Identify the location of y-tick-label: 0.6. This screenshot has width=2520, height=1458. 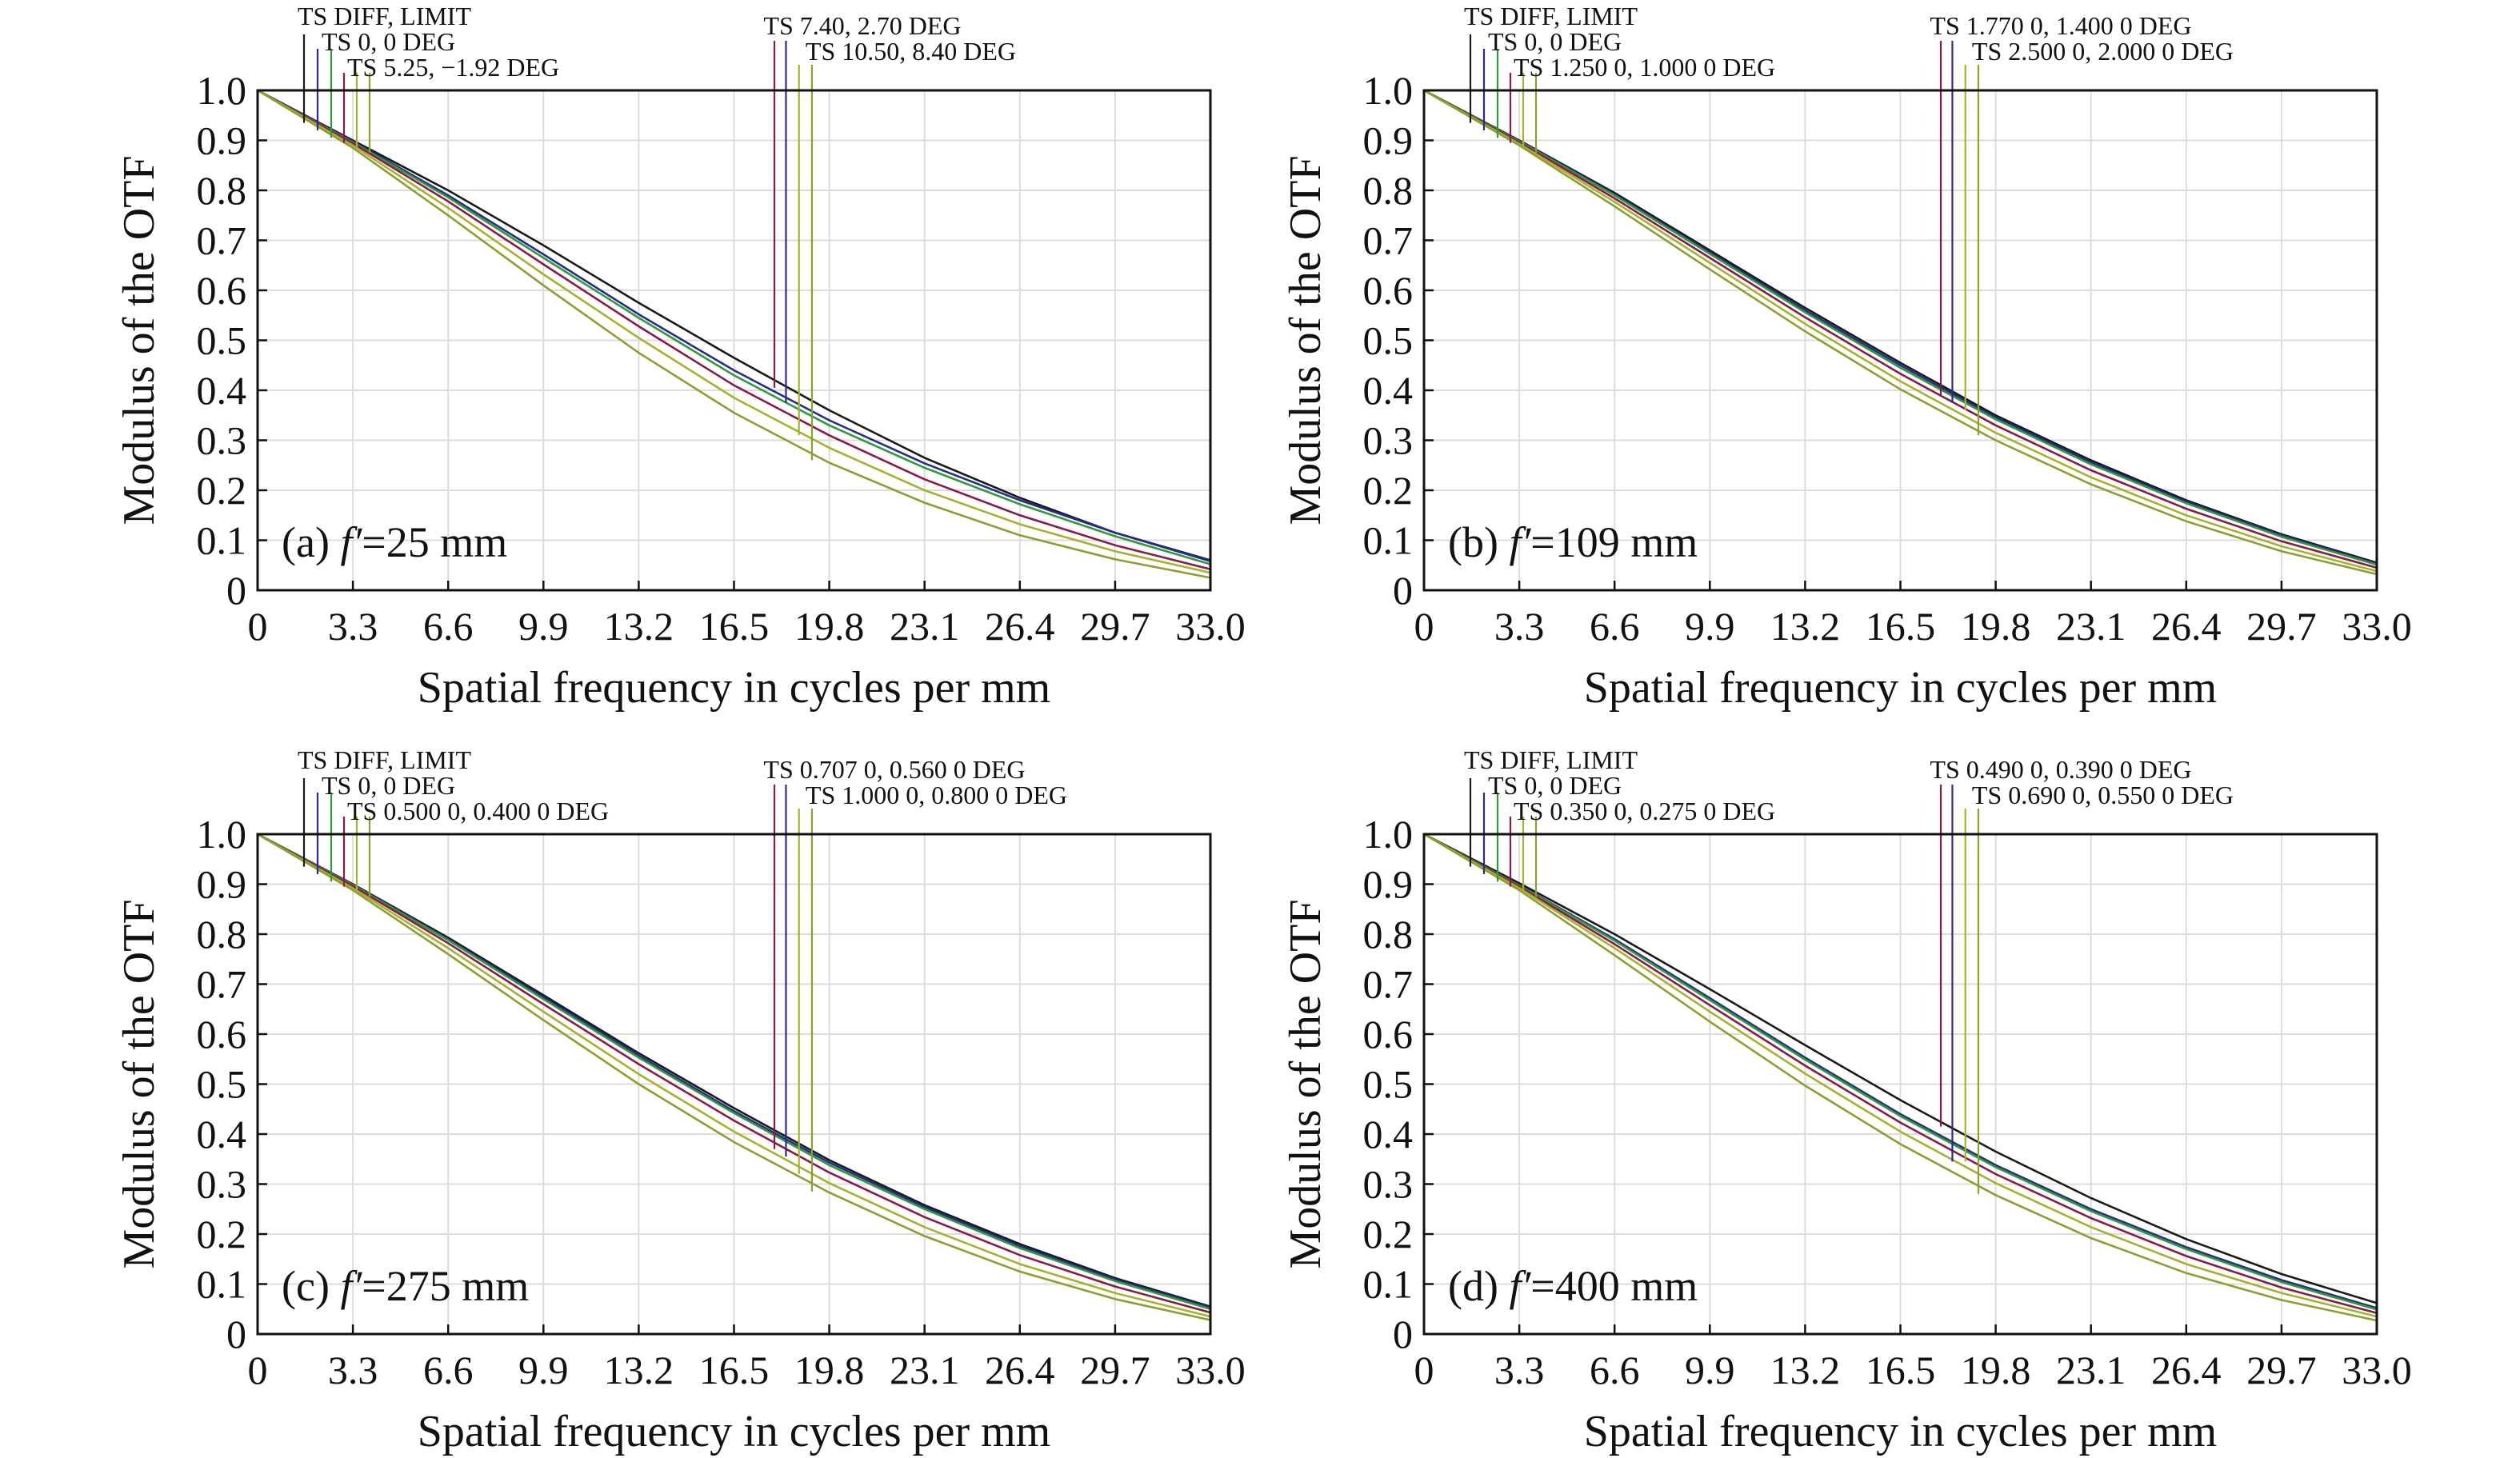
(1388, 291).